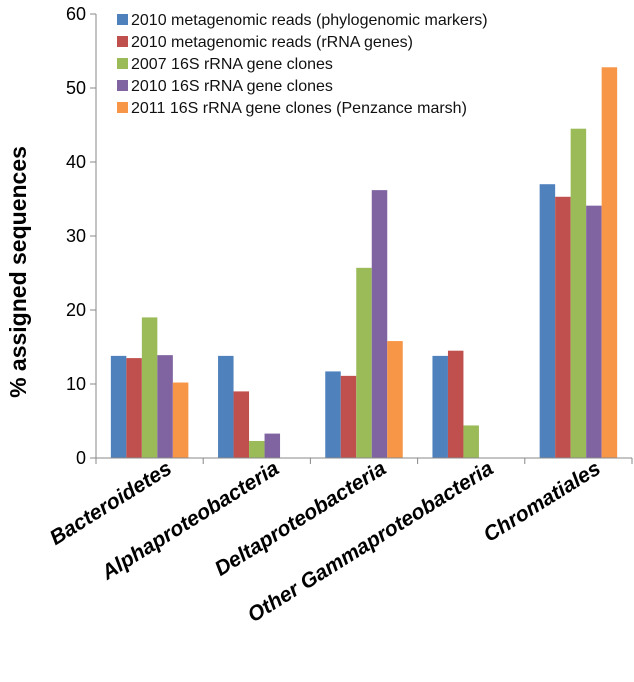 This screenshot has height=682, width=634. I want to click on legend-item: 2010 16S rRNA gene clones, so click(225, 86).